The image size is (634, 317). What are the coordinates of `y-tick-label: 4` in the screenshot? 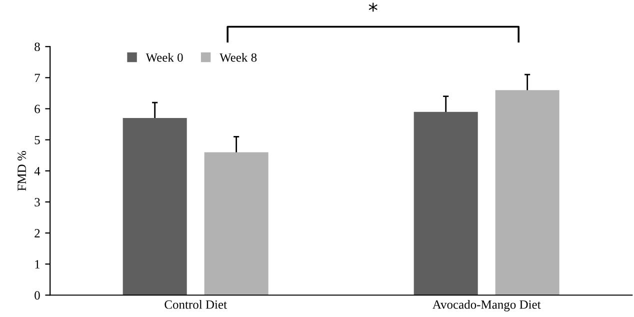 It's located at (37, 171).